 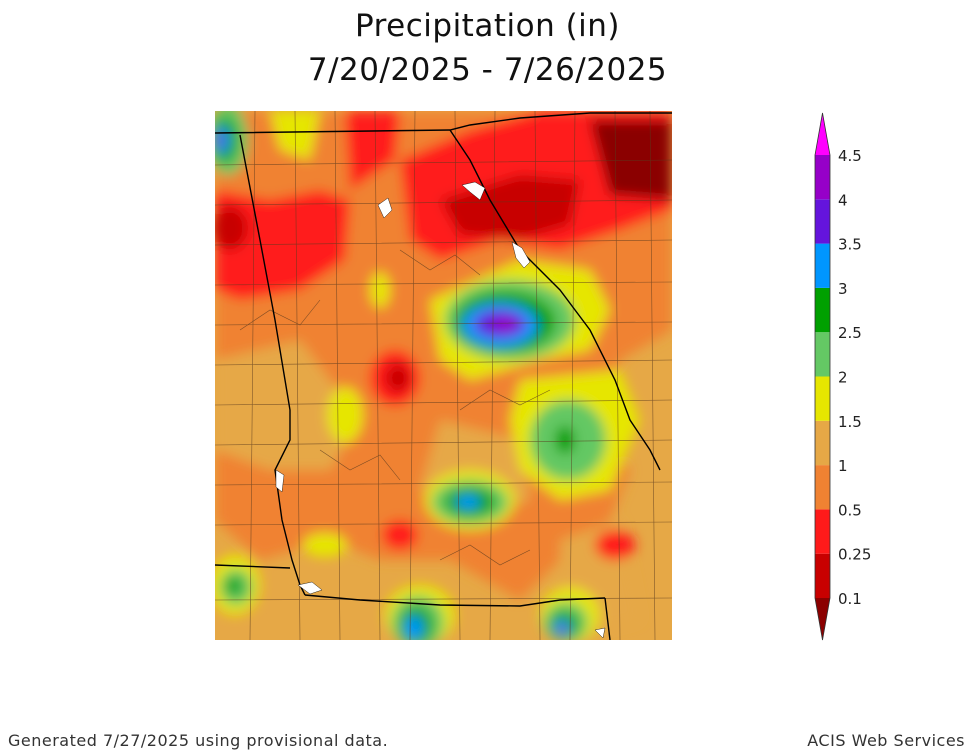 I want to click on footer-source: ACIS Web Services, so click(x=886, y=740).